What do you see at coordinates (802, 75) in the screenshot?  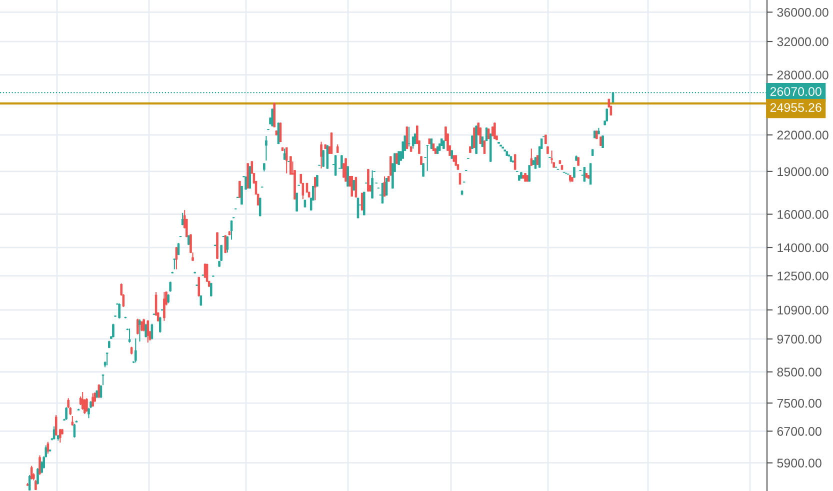 I see `y-tick-label: 28000.00` at bounding box center [802, 75].